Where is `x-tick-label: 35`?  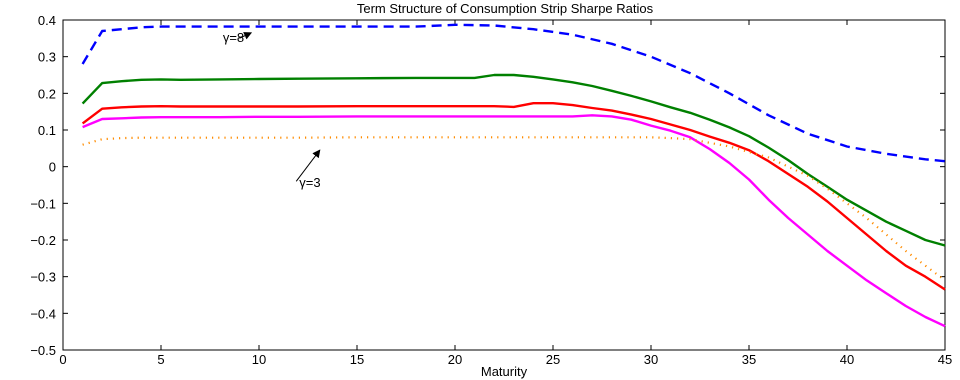
x-tick-label: 35 is located at coordinates (749, 359).